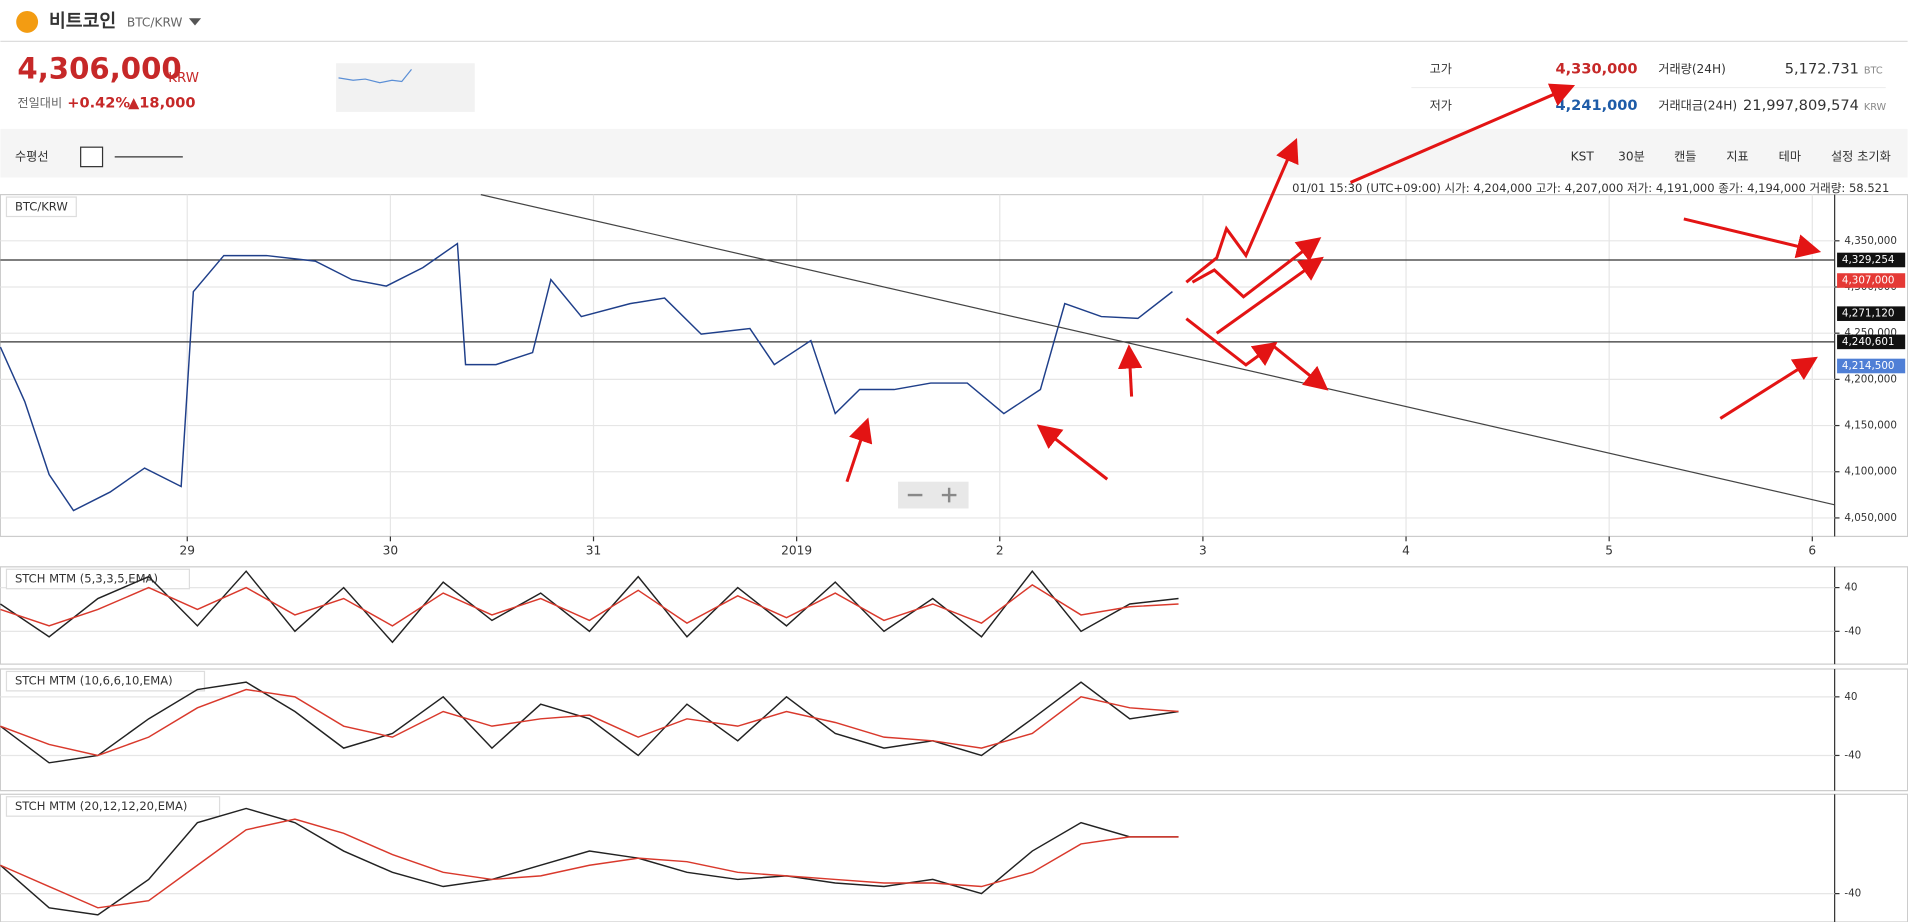 The height and width of the screenshot is (922, 1908). What do you see at coordinates (1790, 156) in the screenshot?
I see `toolbar-item: 테마` at bounding box center [1790, 156].